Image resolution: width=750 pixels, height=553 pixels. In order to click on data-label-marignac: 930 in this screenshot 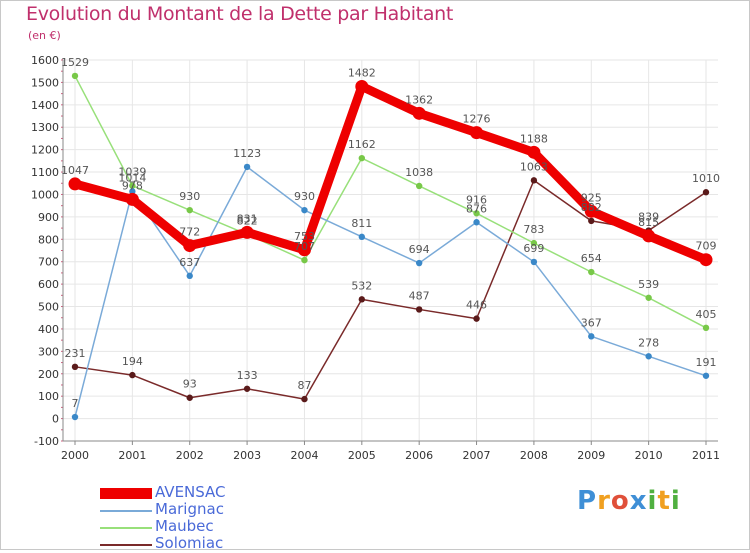, I will do `click(304, 196)`.